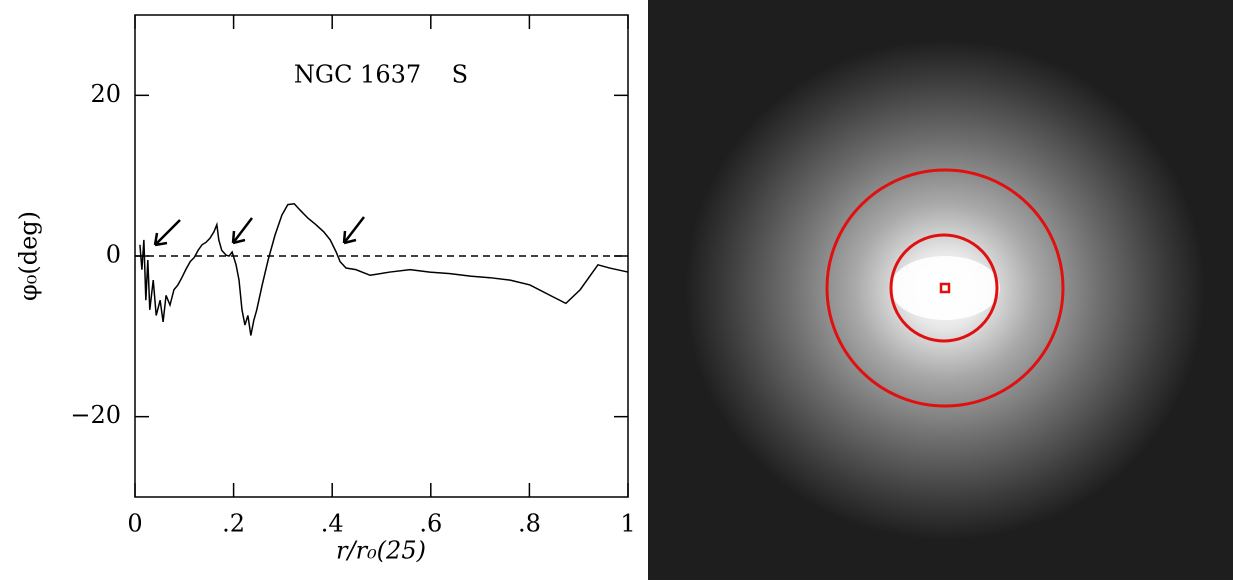 This screenshot has width=1233, height=584. Describe the element at coordinates (430, 524) in the screenshot. I see `x-tick-label: .6` at that location.